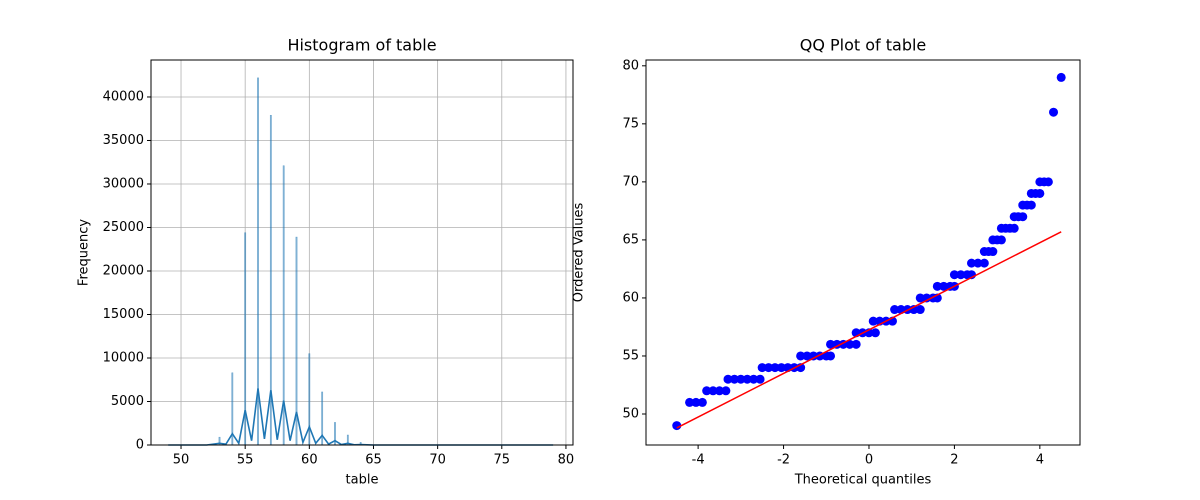 The height and width of the screenshot is (500, 1200). Describe the element at coordinates (123, 227) in the screenshot. I see `y-tick-label: 25000` at that location.